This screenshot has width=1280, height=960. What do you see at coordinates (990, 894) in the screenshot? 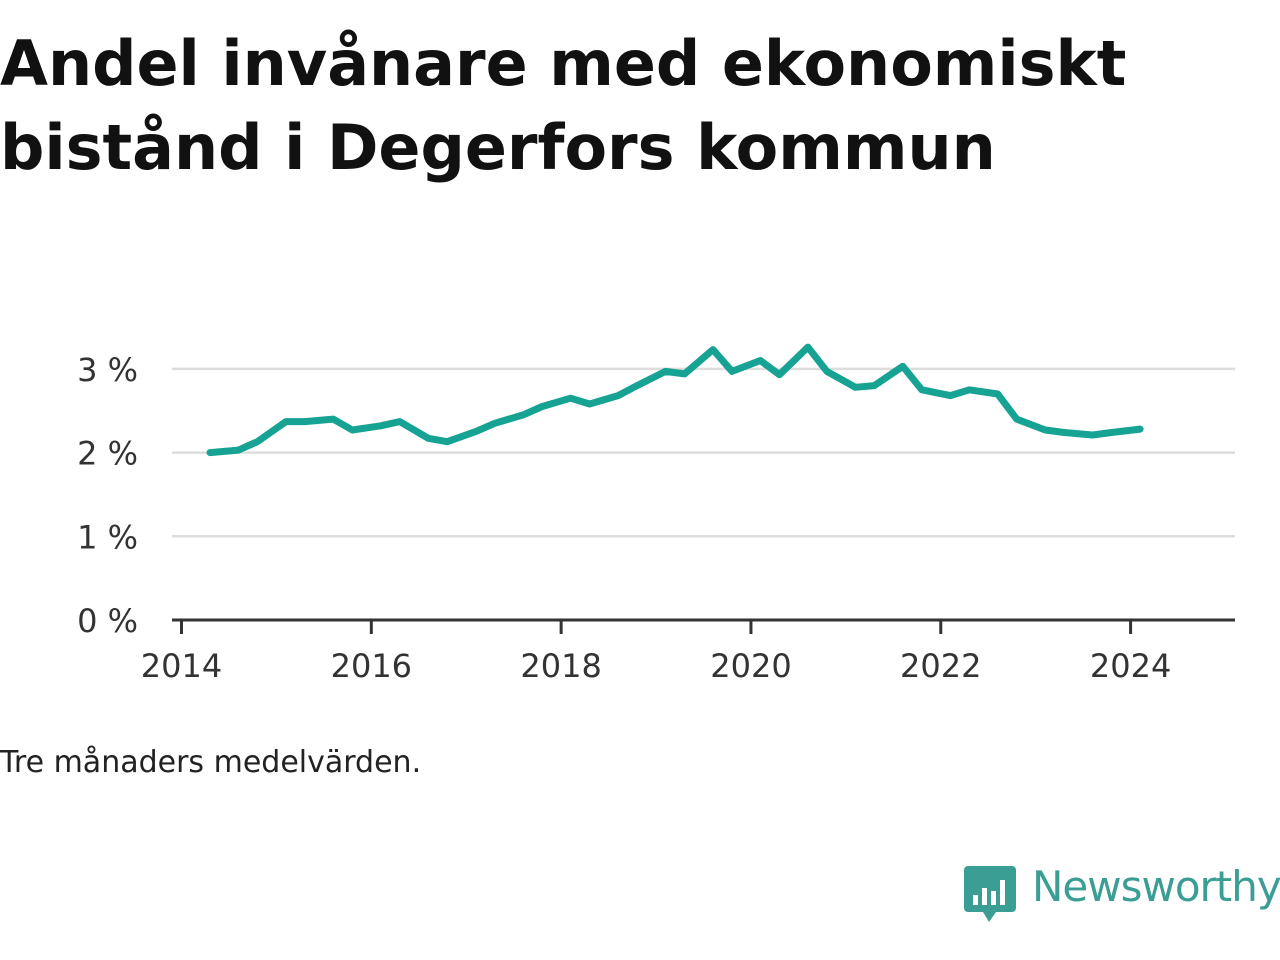
I see `newsworthy-logo-icon` at bounding box center [990, 894].